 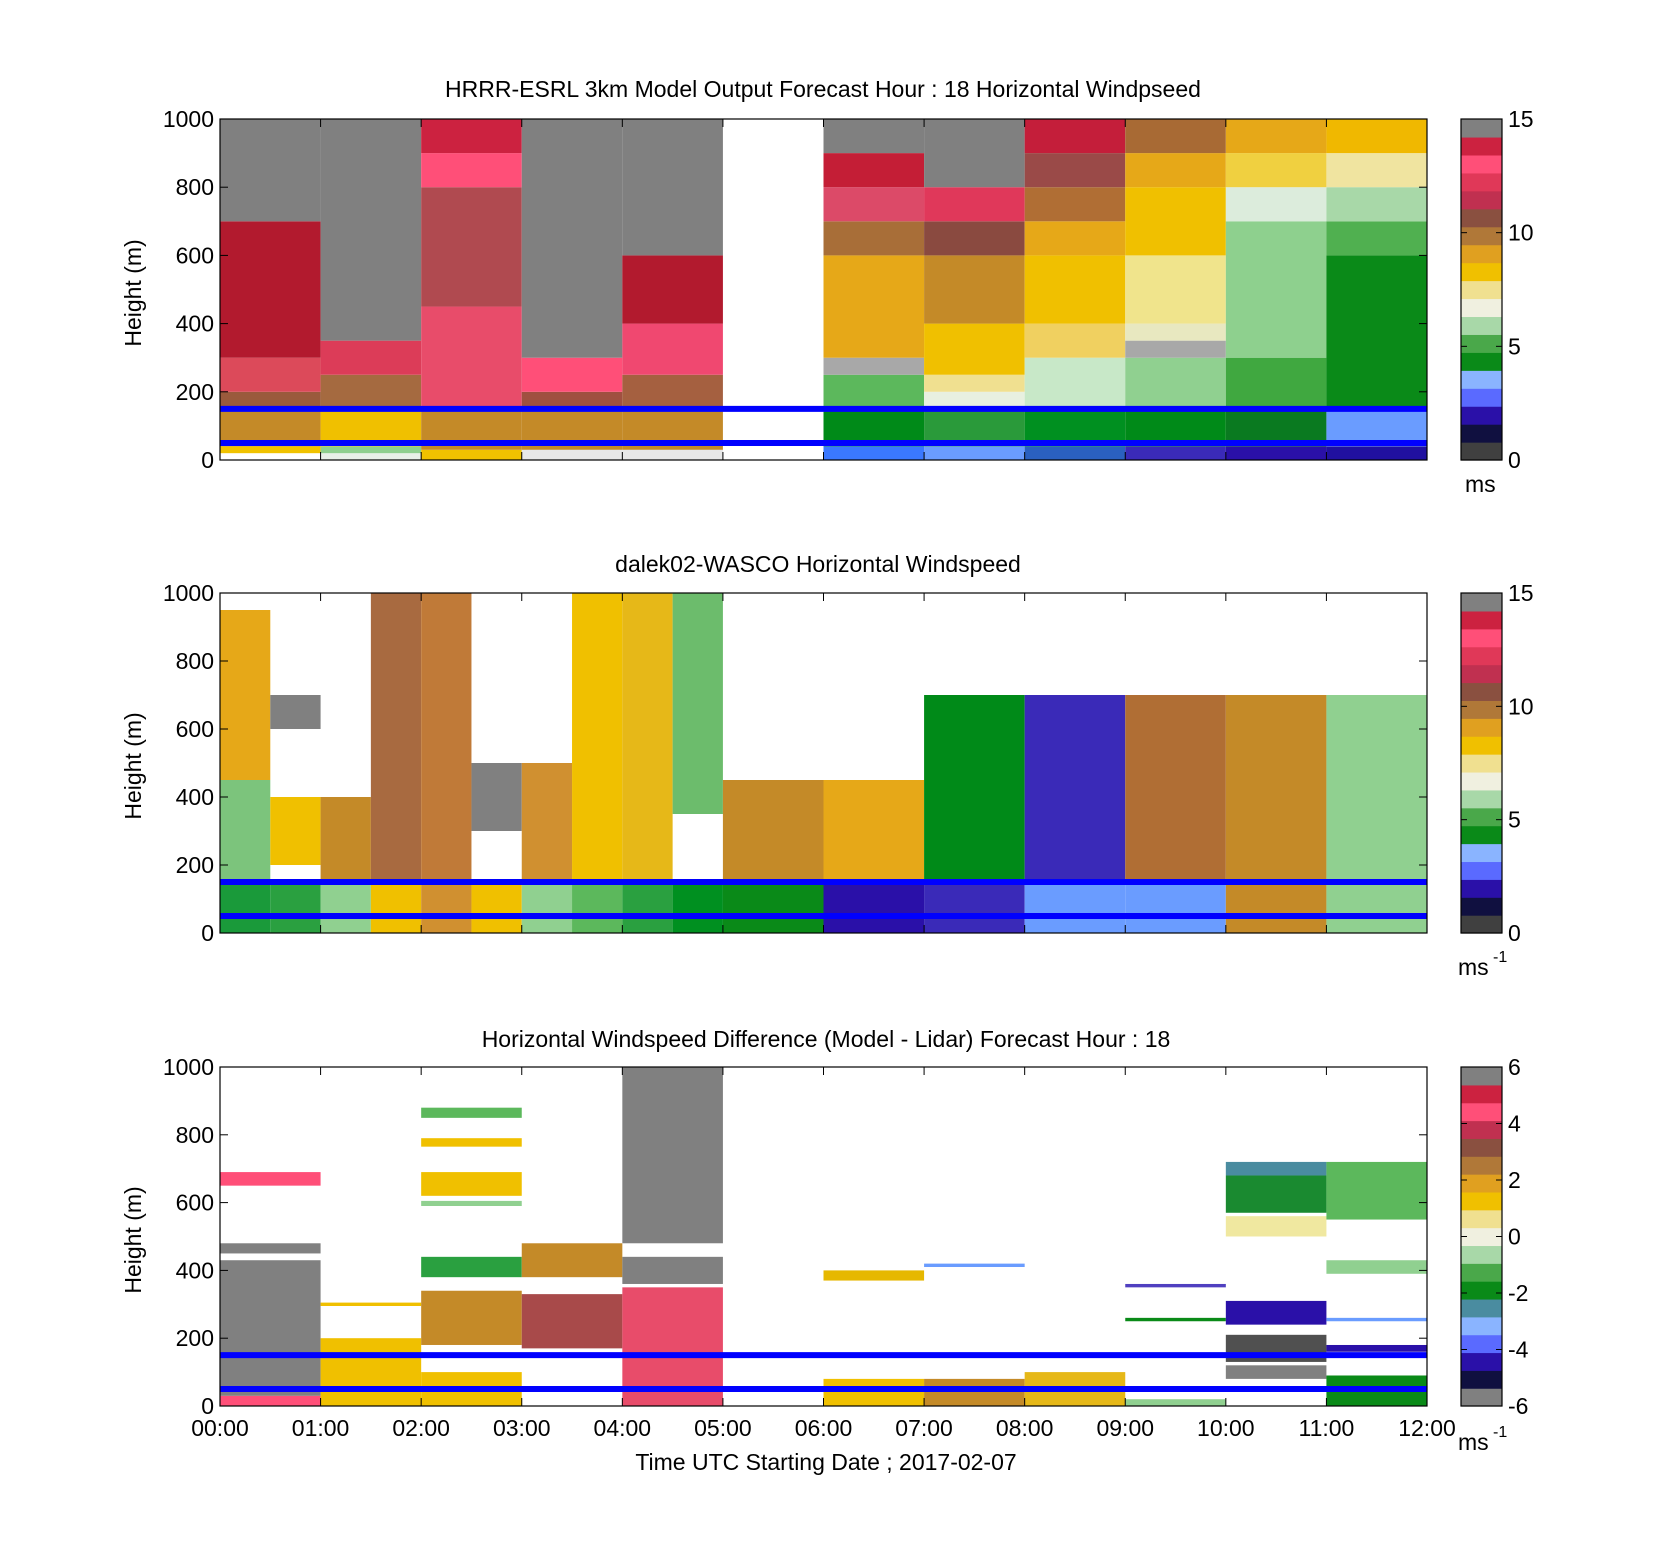 I want to click on x-tick-label: 05:00, so click(x=723, y=1428).